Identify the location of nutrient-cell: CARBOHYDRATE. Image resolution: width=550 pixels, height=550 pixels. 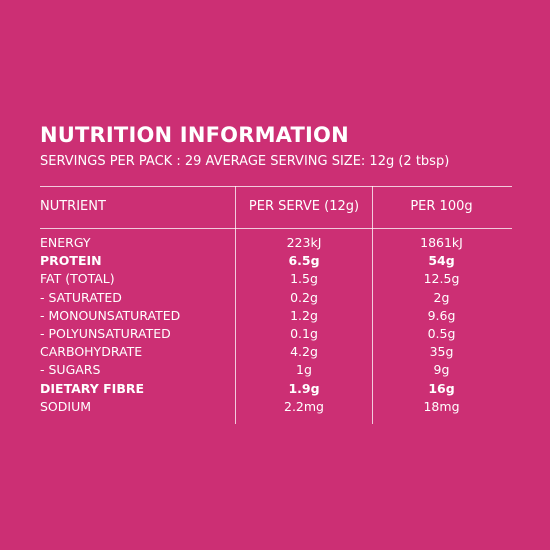
(91, 352).